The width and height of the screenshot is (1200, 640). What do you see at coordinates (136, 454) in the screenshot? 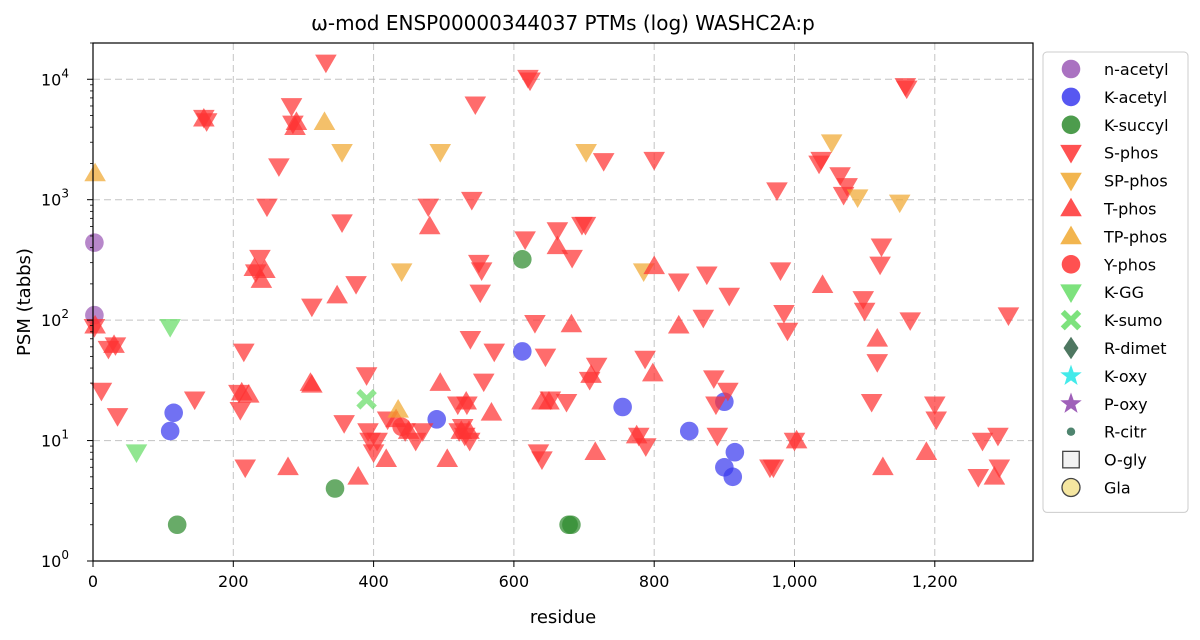
I see `point-k-gg` at bounding box center [136, 454].